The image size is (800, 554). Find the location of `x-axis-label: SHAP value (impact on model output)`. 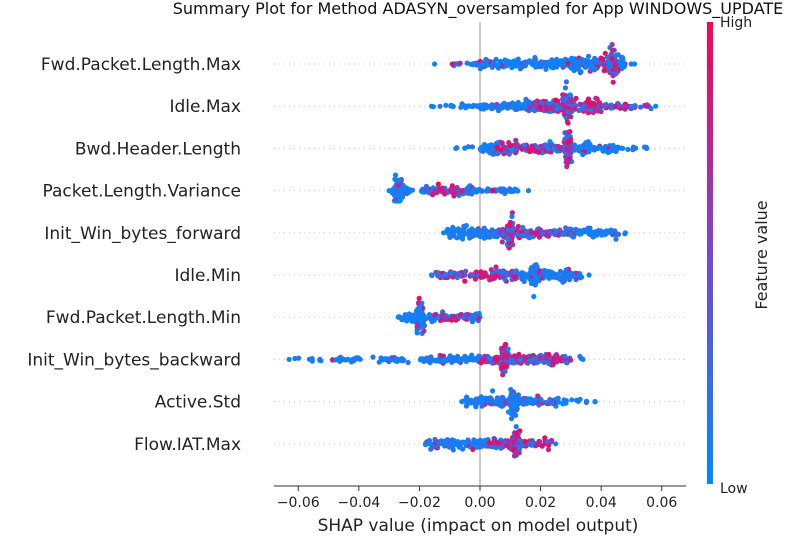

x-axis-label: SHAP value (impact on model output) is located at coordinates (478, 526).